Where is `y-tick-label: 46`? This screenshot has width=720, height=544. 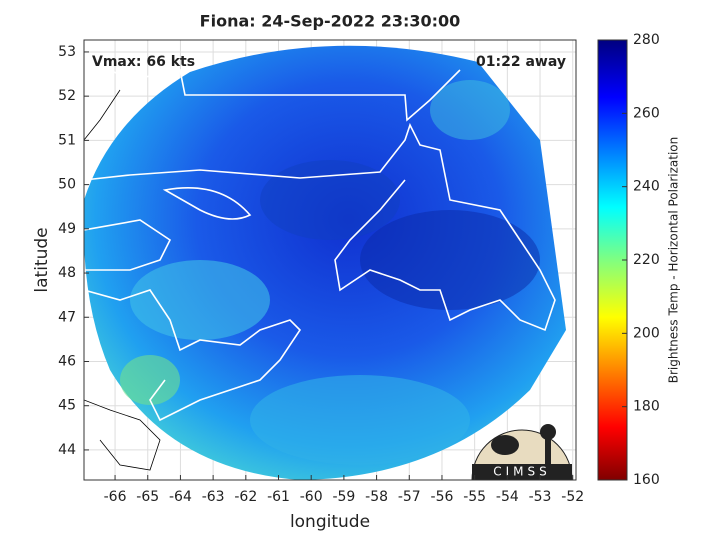 y-tick-label: 46 is located at coordinates (67, 361).